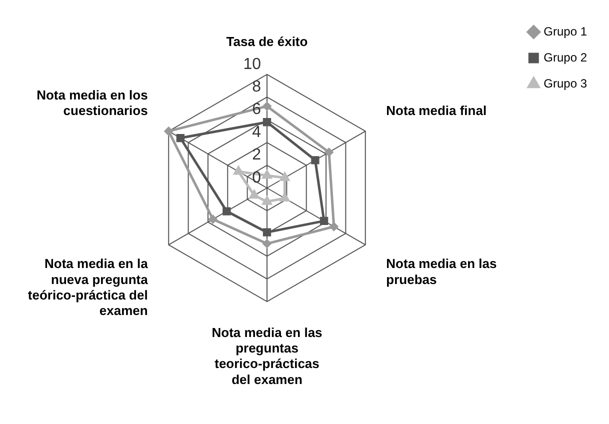  Describe the element at coordinates (267, 355) in the screenshot. I see `spoke-label: Nota media en las preguntas teorico-prácticas del examen` at that location.